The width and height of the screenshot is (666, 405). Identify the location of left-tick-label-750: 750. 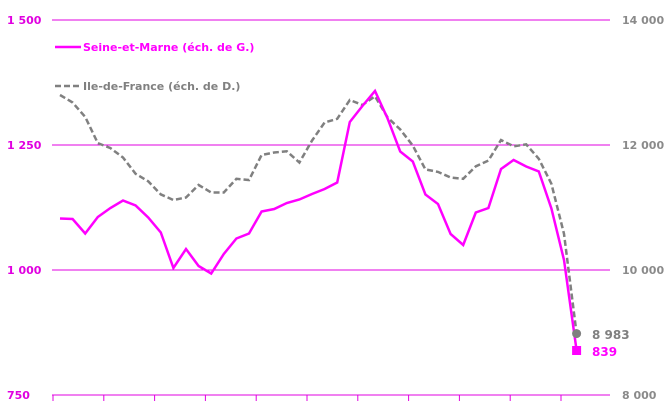
(18, 395).